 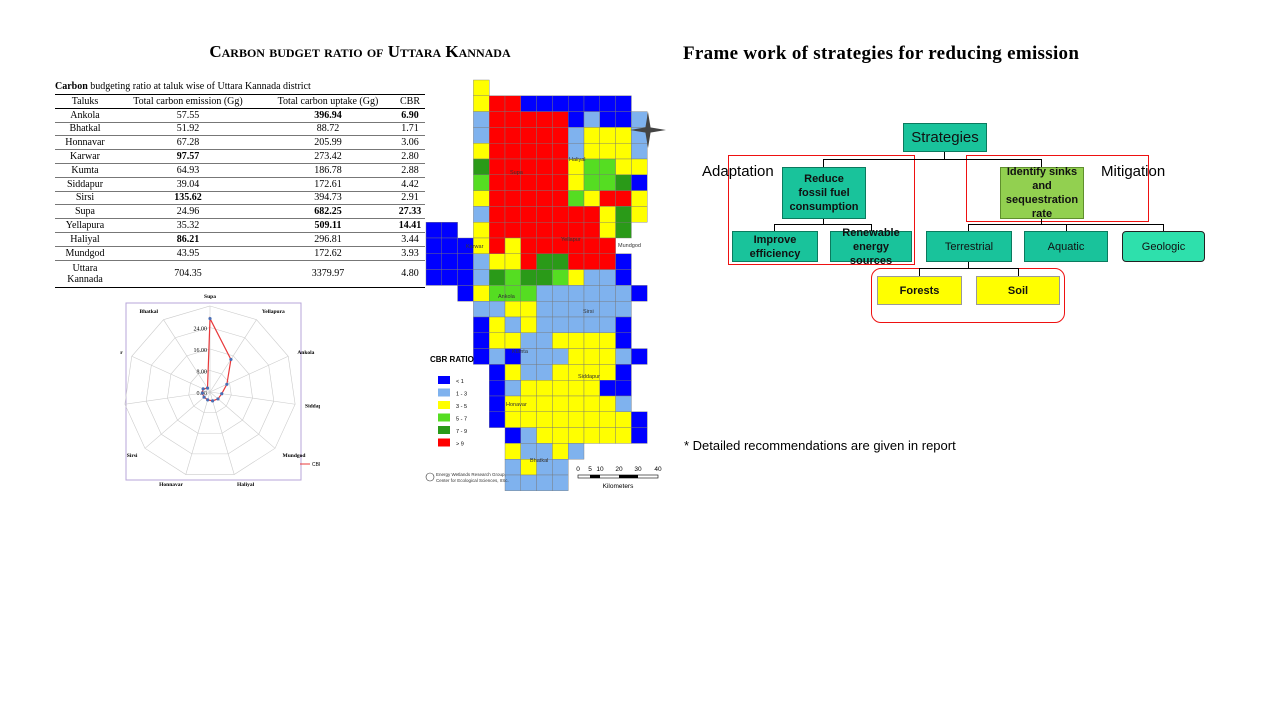 I want to click on axis-label: Mundgod, so click(x=294, y=456).